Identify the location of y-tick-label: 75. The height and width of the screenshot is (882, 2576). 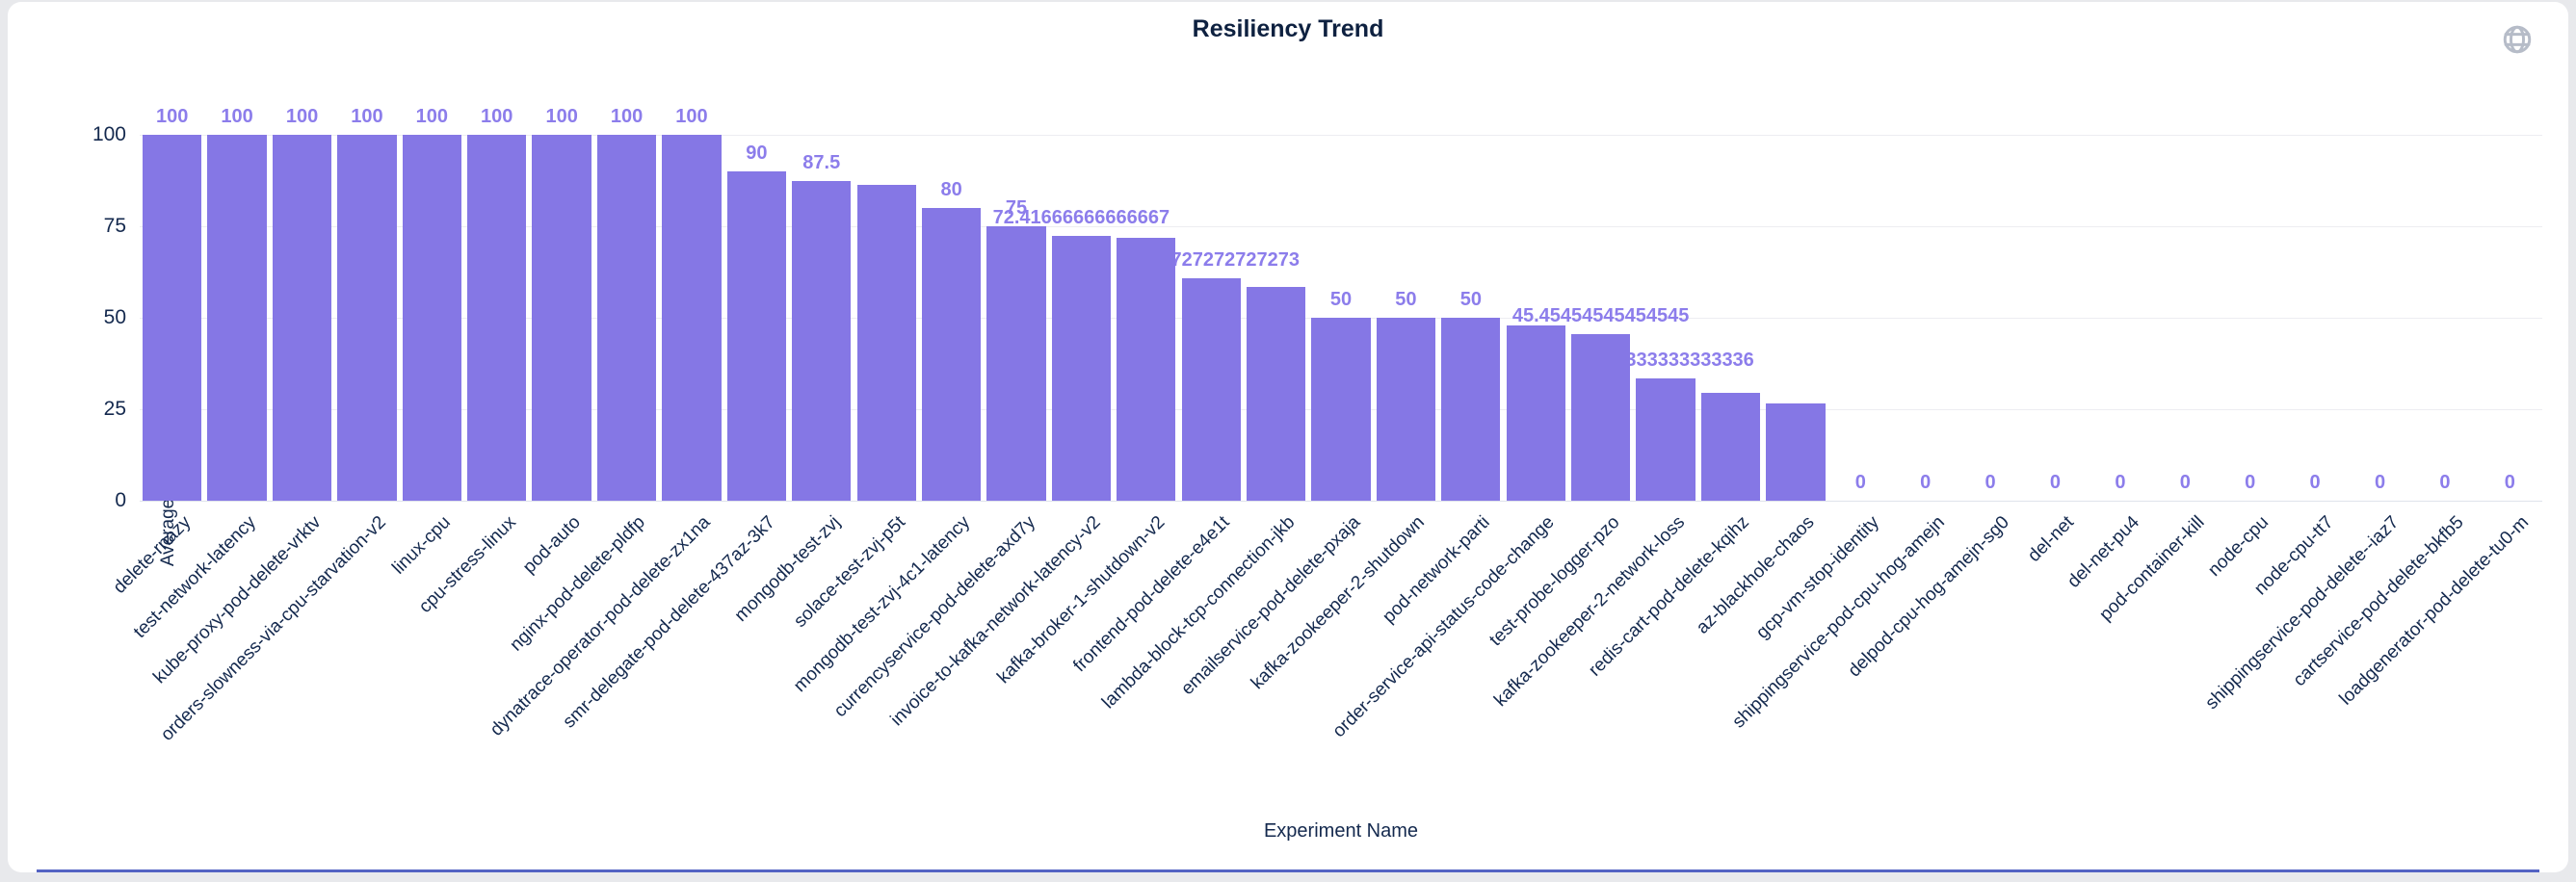
(115, 226).